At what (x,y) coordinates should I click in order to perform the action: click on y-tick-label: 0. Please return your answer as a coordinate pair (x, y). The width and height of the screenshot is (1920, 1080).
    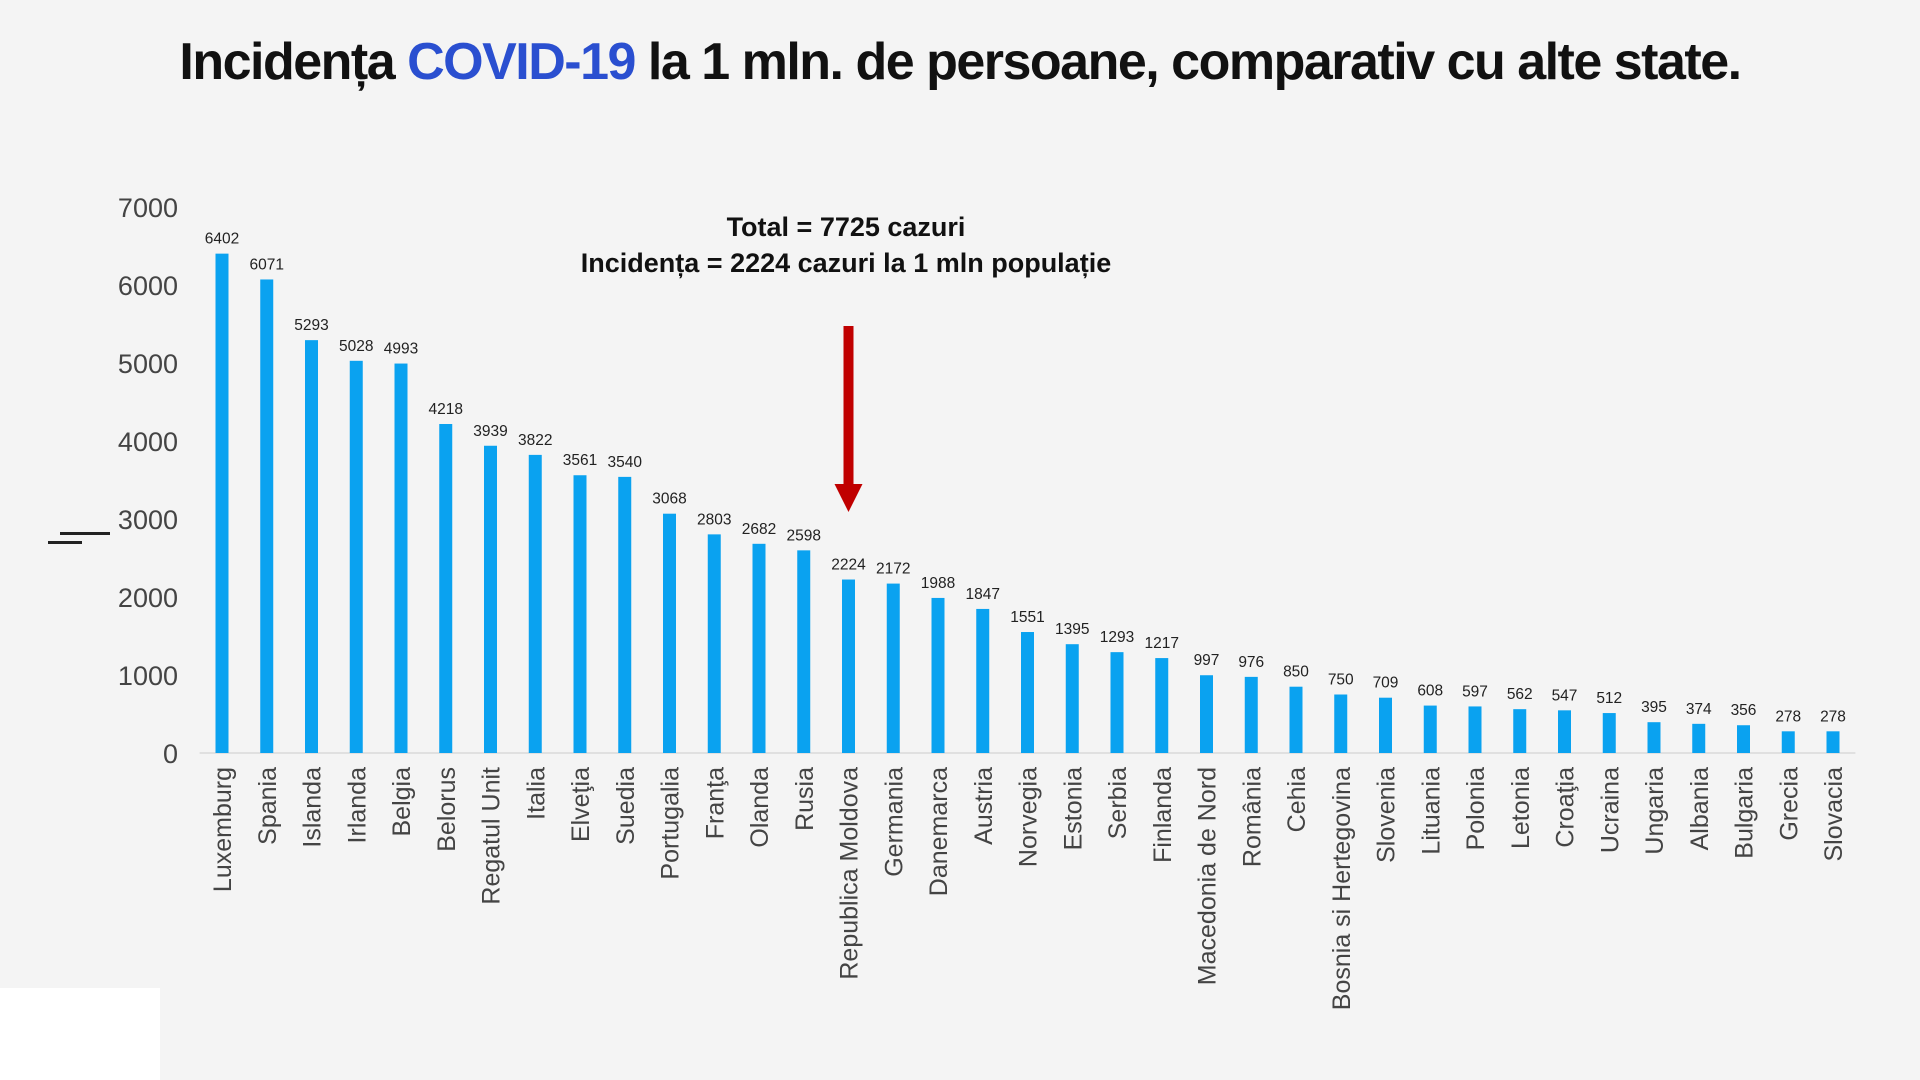
    Looking at the image, I should click on (170, 754).